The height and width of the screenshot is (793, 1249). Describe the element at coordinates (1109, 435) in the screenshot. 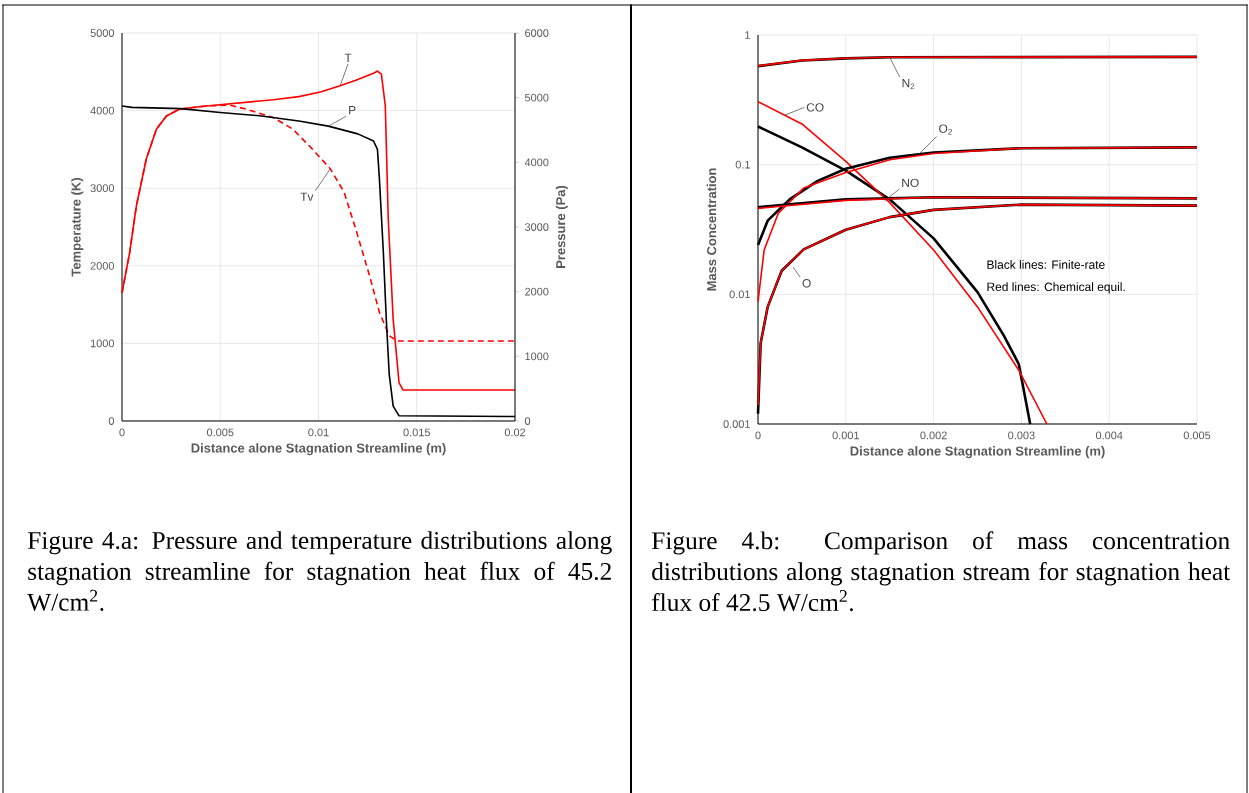

I see `x-tick-label: 0.004` at that location.